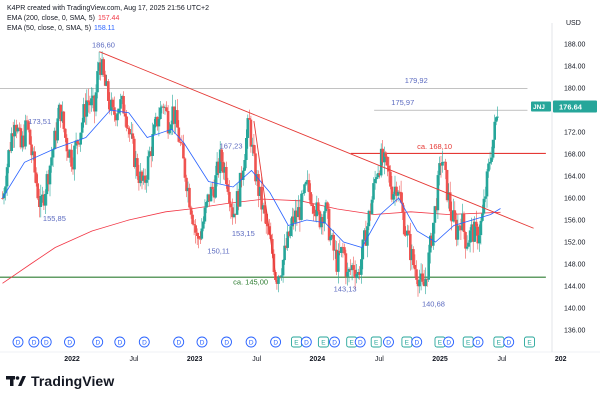 The height and width of the screenshot is (401, 600). I want to click on x-tick-label: Jul, so click(379, 359).